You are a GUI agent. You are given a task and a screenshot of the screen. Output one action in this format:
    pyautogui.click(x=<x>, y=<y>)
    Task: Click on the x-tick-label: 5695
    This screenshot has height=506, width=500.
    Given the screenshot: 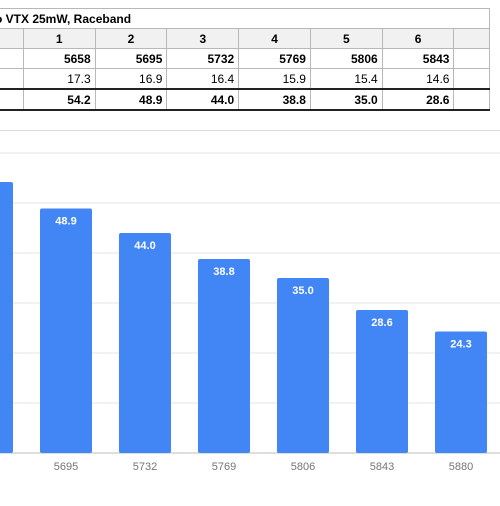 What is the action you would take?
    pyautogui.click(x=66, y=467)
    